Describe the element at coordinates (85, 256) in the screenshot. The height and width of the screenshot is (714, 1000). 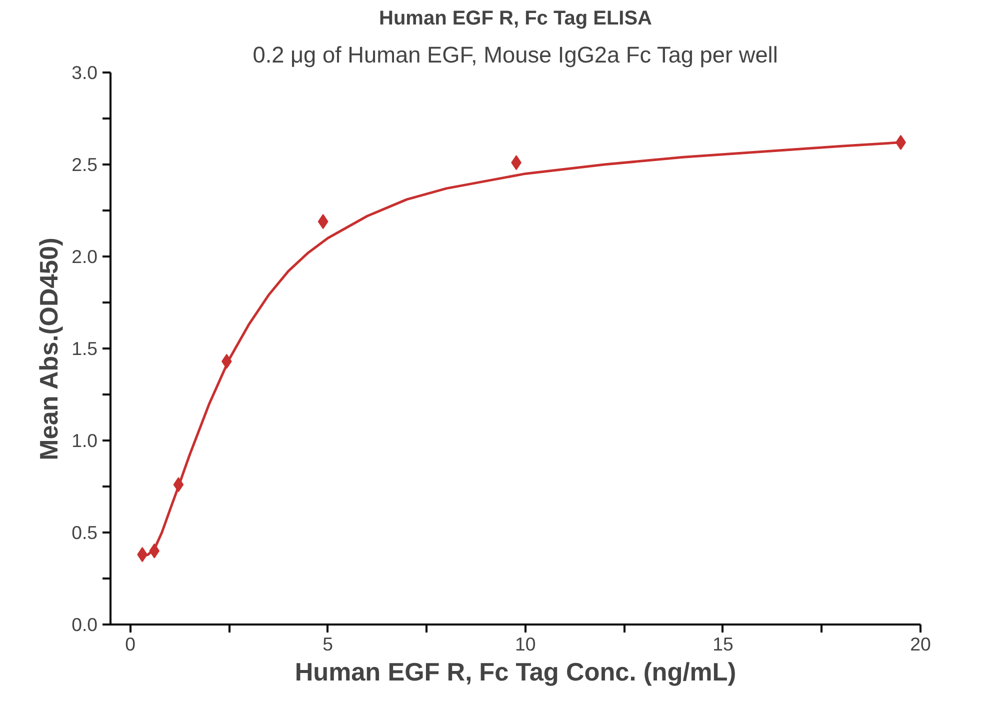
I see `y-tick-label: 2.0` at that location.